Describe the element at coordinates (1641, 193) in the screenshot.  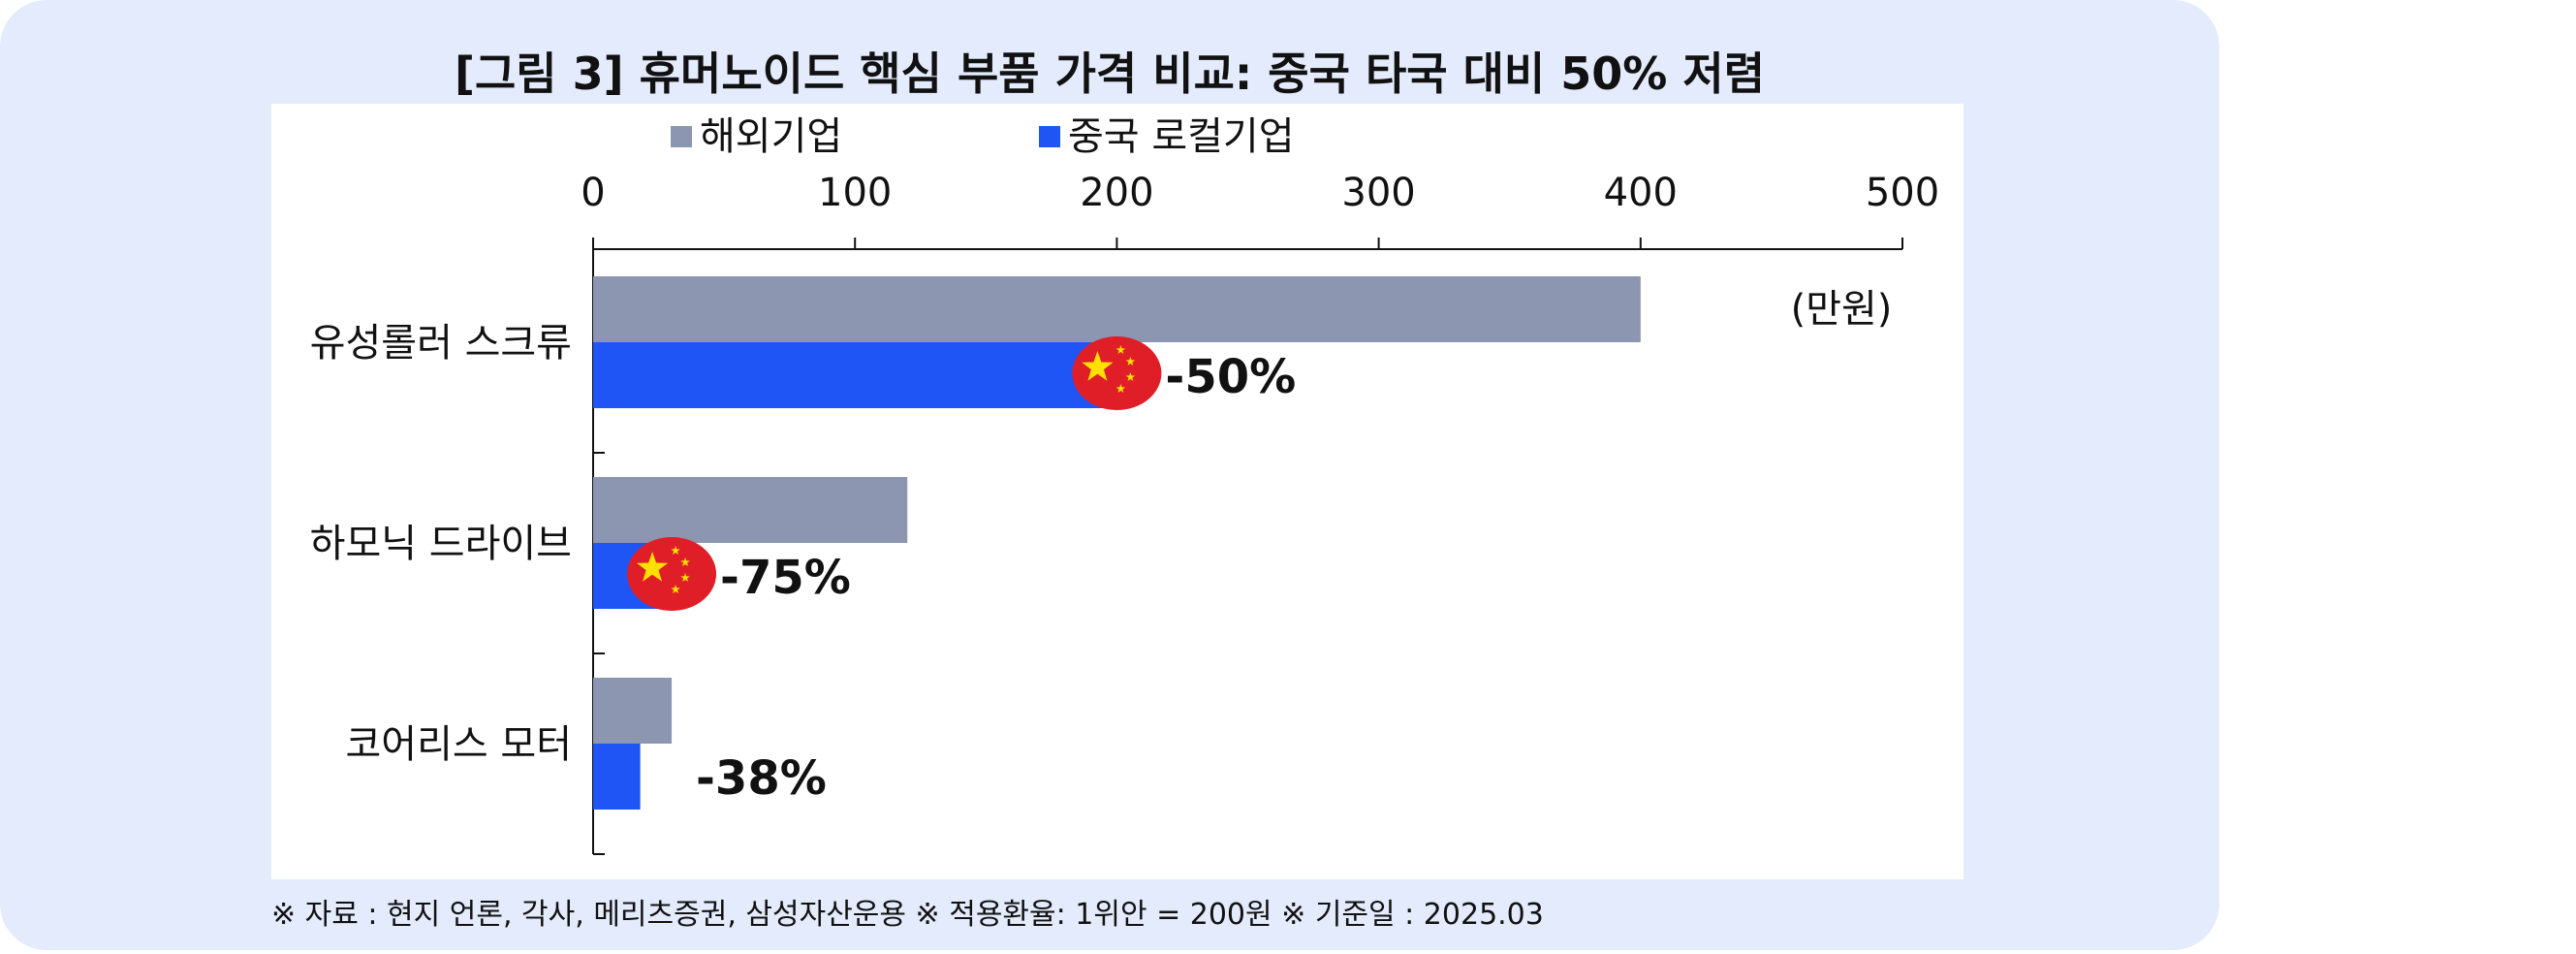
I see `x-tick-label-4: 400` at that location.